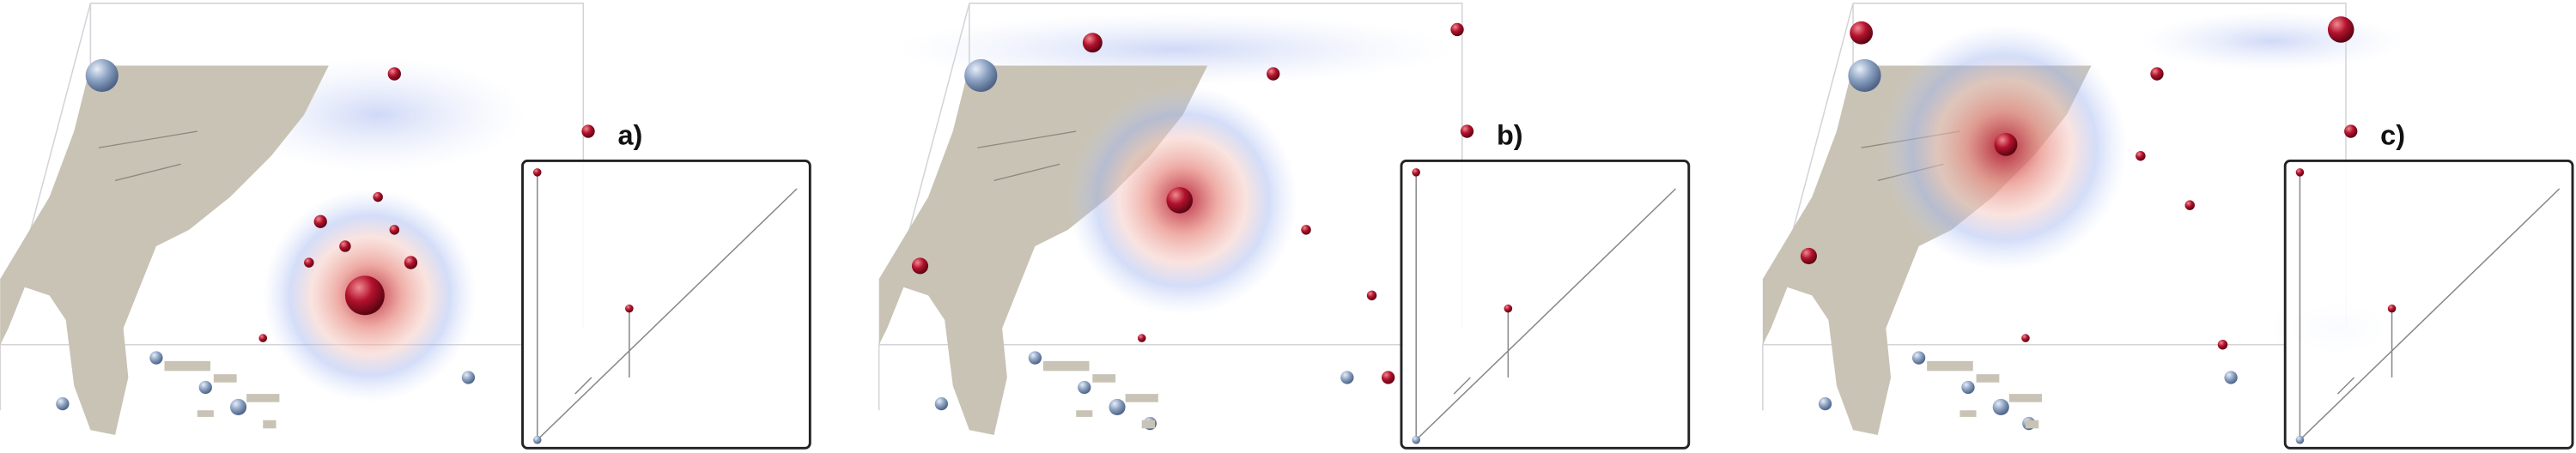  What do you see at coordinates (2392, 134) in the screenshot?
I see `panel-label: c)` at bounding box center [2392, 134].